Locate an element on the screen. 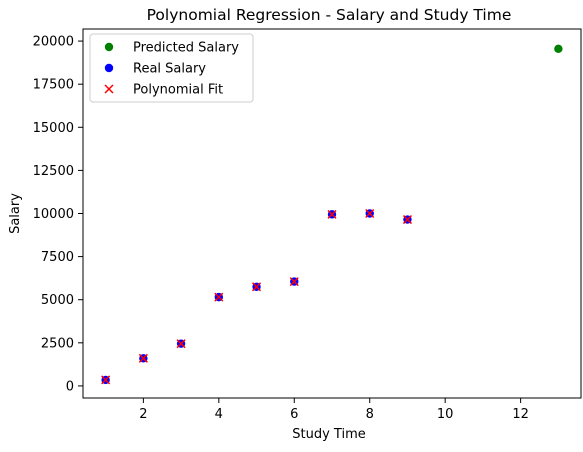 The width and height of the screenshot is (583, 452). legend-item-polynomial-fit: Polynomial Fit is located at coordinates (163, 90).